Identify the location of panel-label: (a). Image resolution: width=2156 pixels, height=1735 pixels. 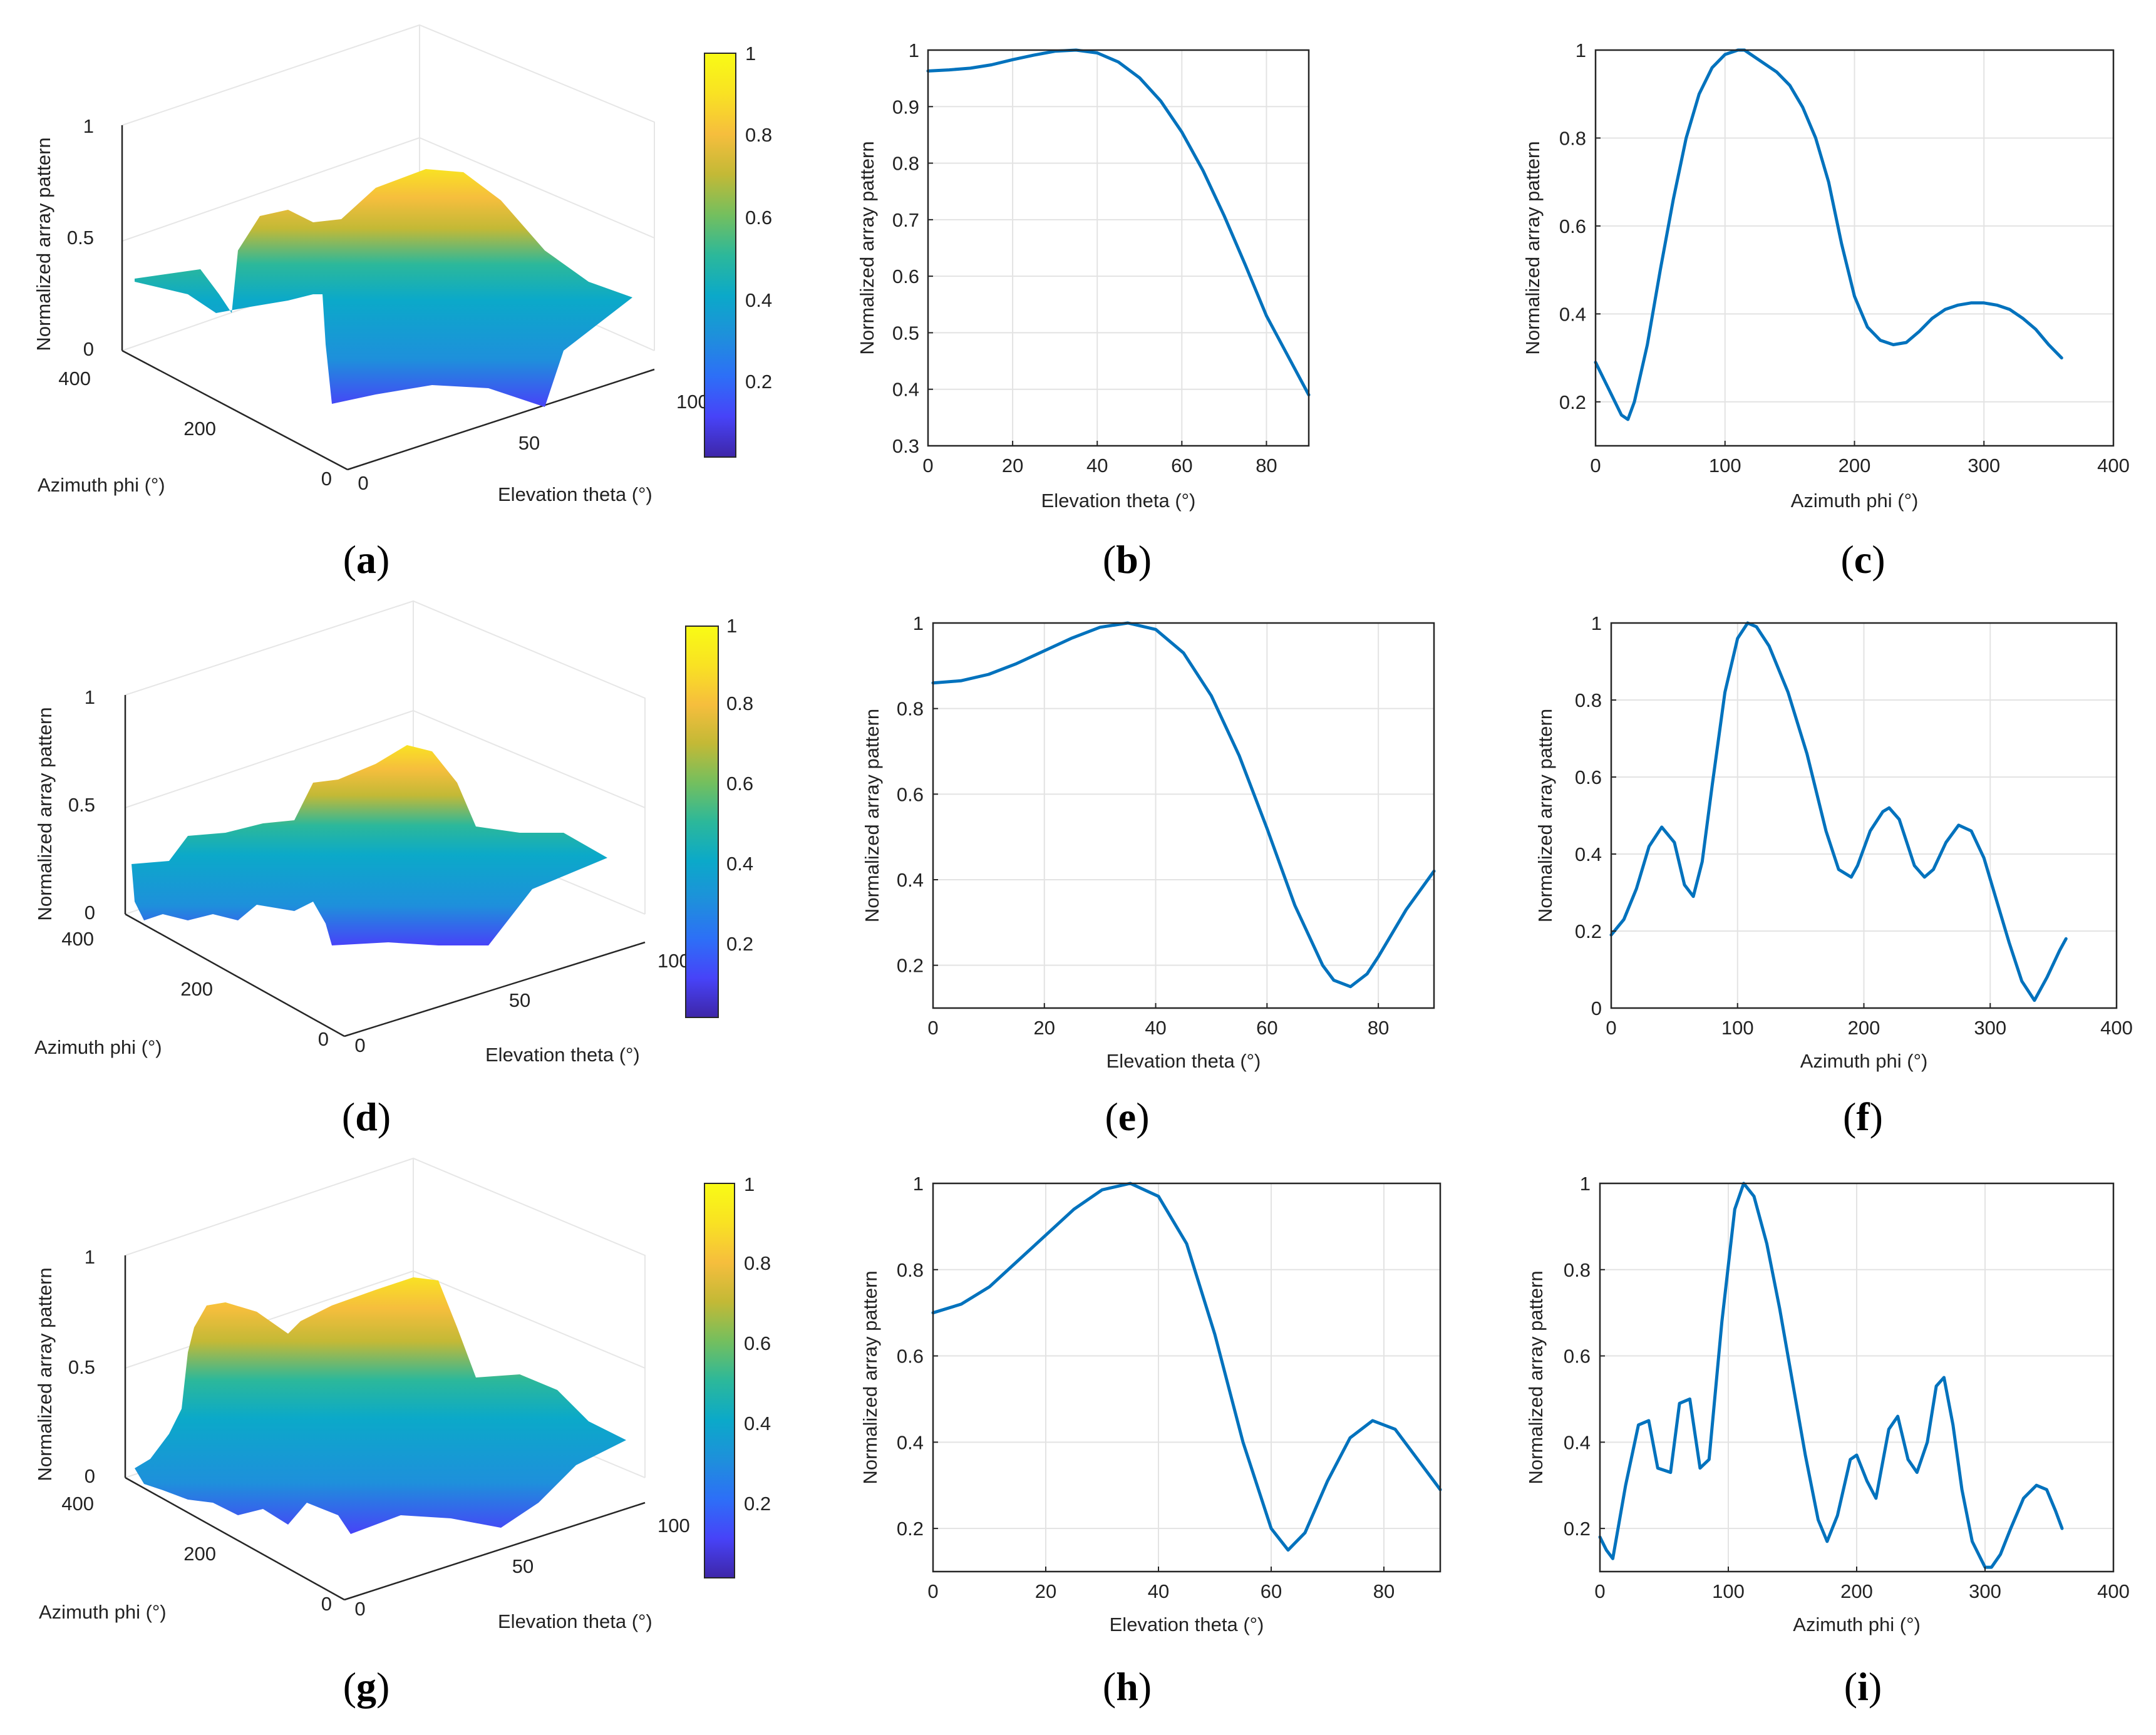
(366, 559).